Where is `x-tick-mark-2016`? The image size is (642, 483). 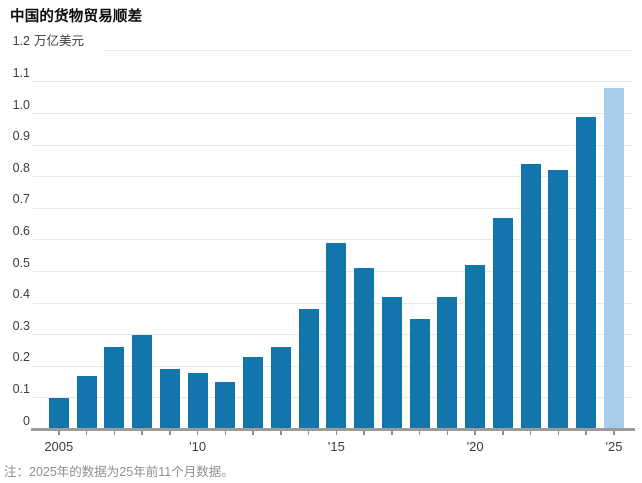
x-tick-mark-2016 is located at coordinates (364, 433).